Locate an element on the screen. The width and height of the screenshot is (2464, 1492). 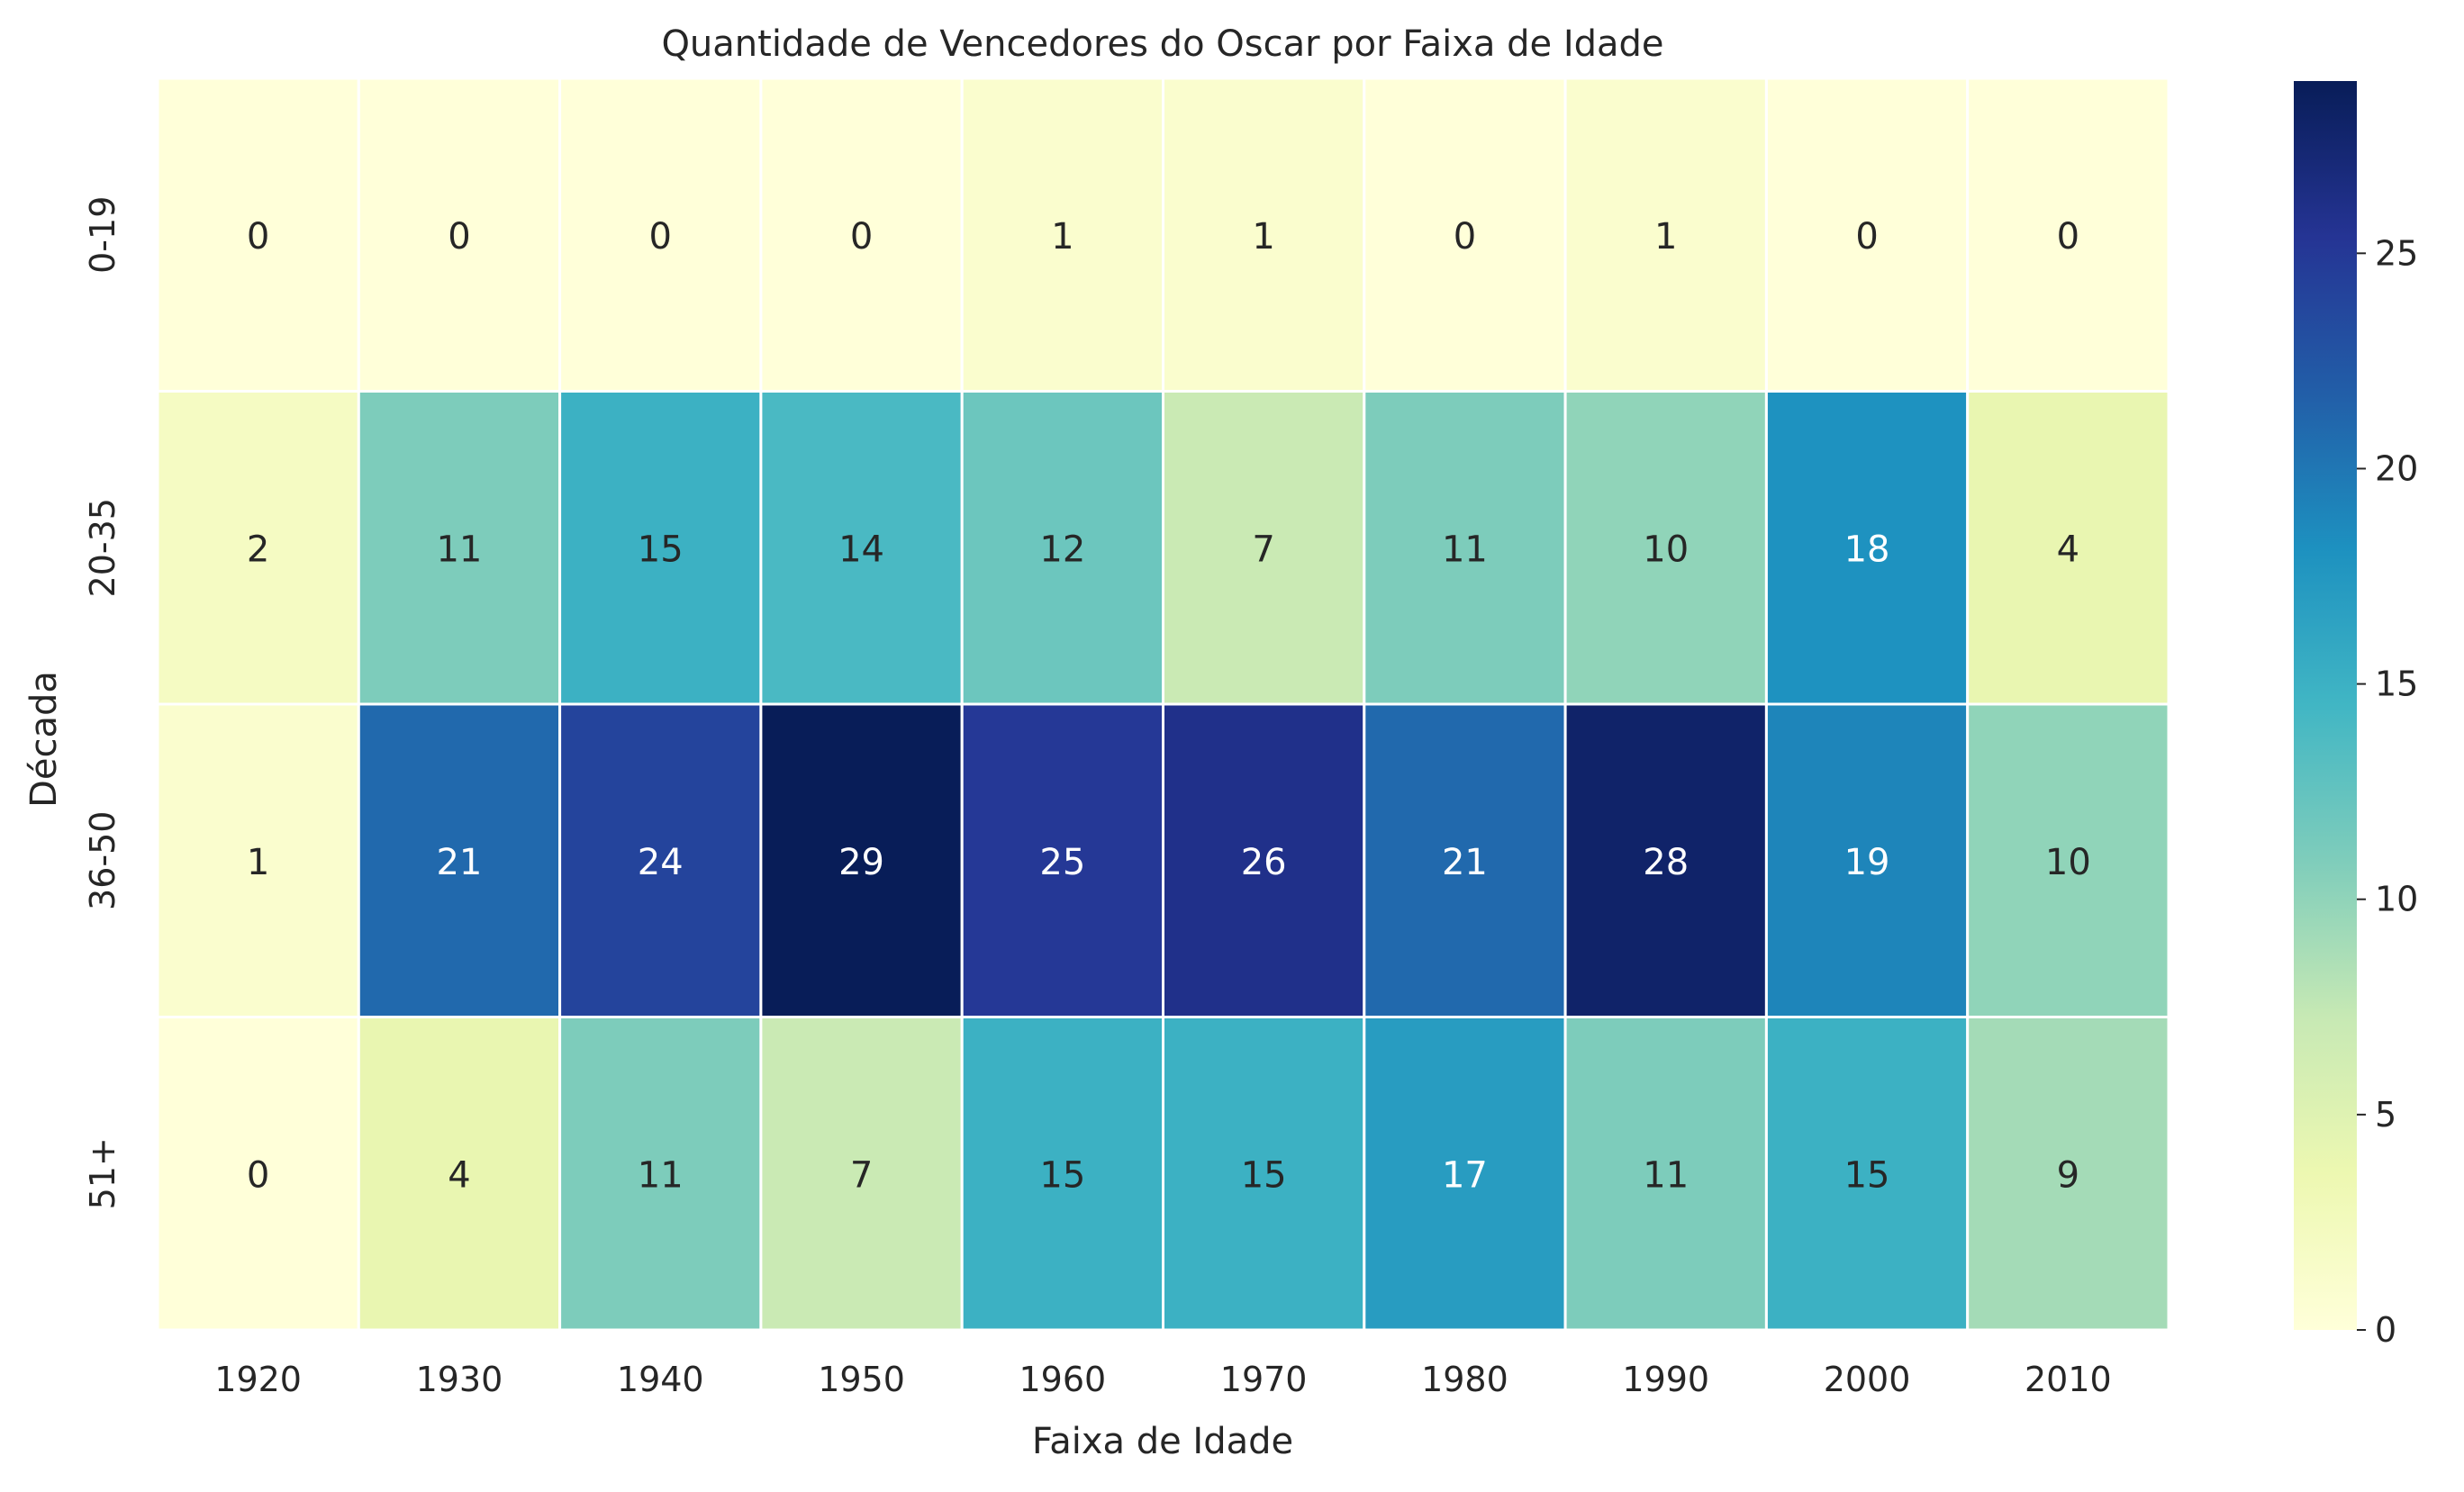
x-tick-label: 1950 is located at coordinates (861, 1379).